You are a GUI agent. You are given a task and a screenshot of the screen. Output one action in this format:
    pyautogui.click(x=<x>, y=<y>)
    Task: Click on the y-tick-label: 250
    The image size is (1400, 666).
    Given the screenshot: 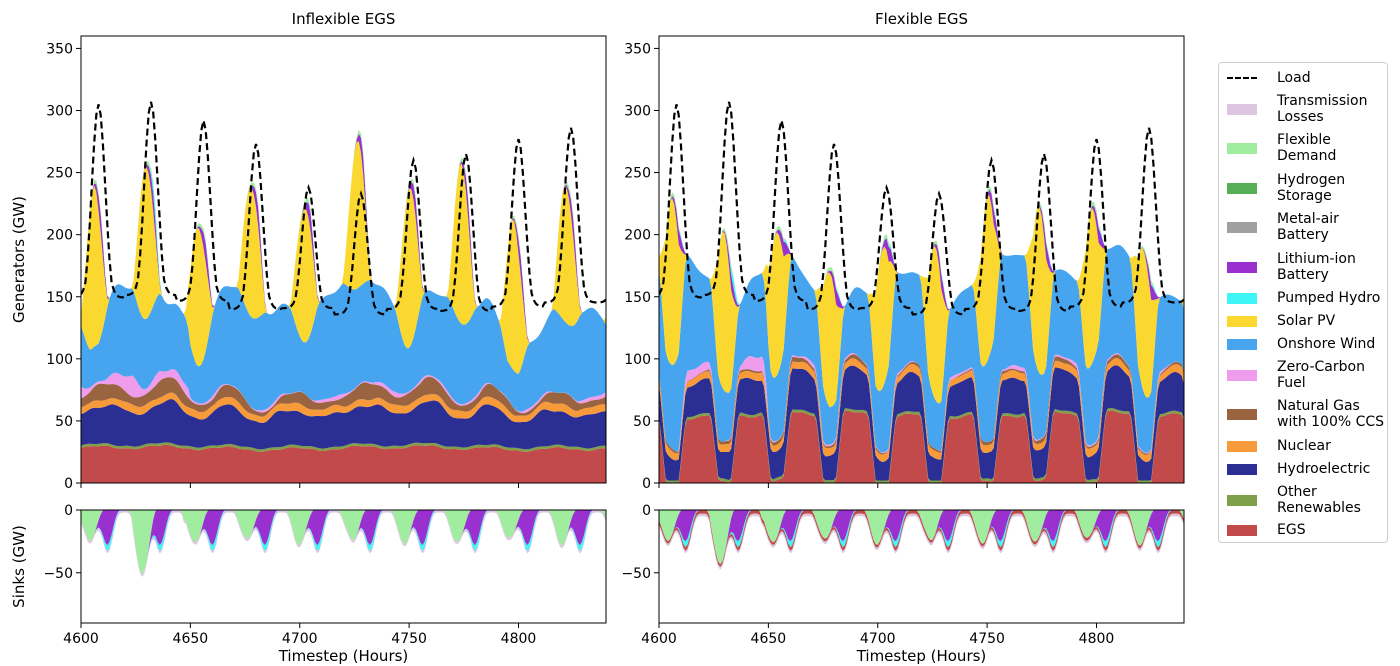 What is the action you would take?
    pyautogui.click(x=637, y=174)
    